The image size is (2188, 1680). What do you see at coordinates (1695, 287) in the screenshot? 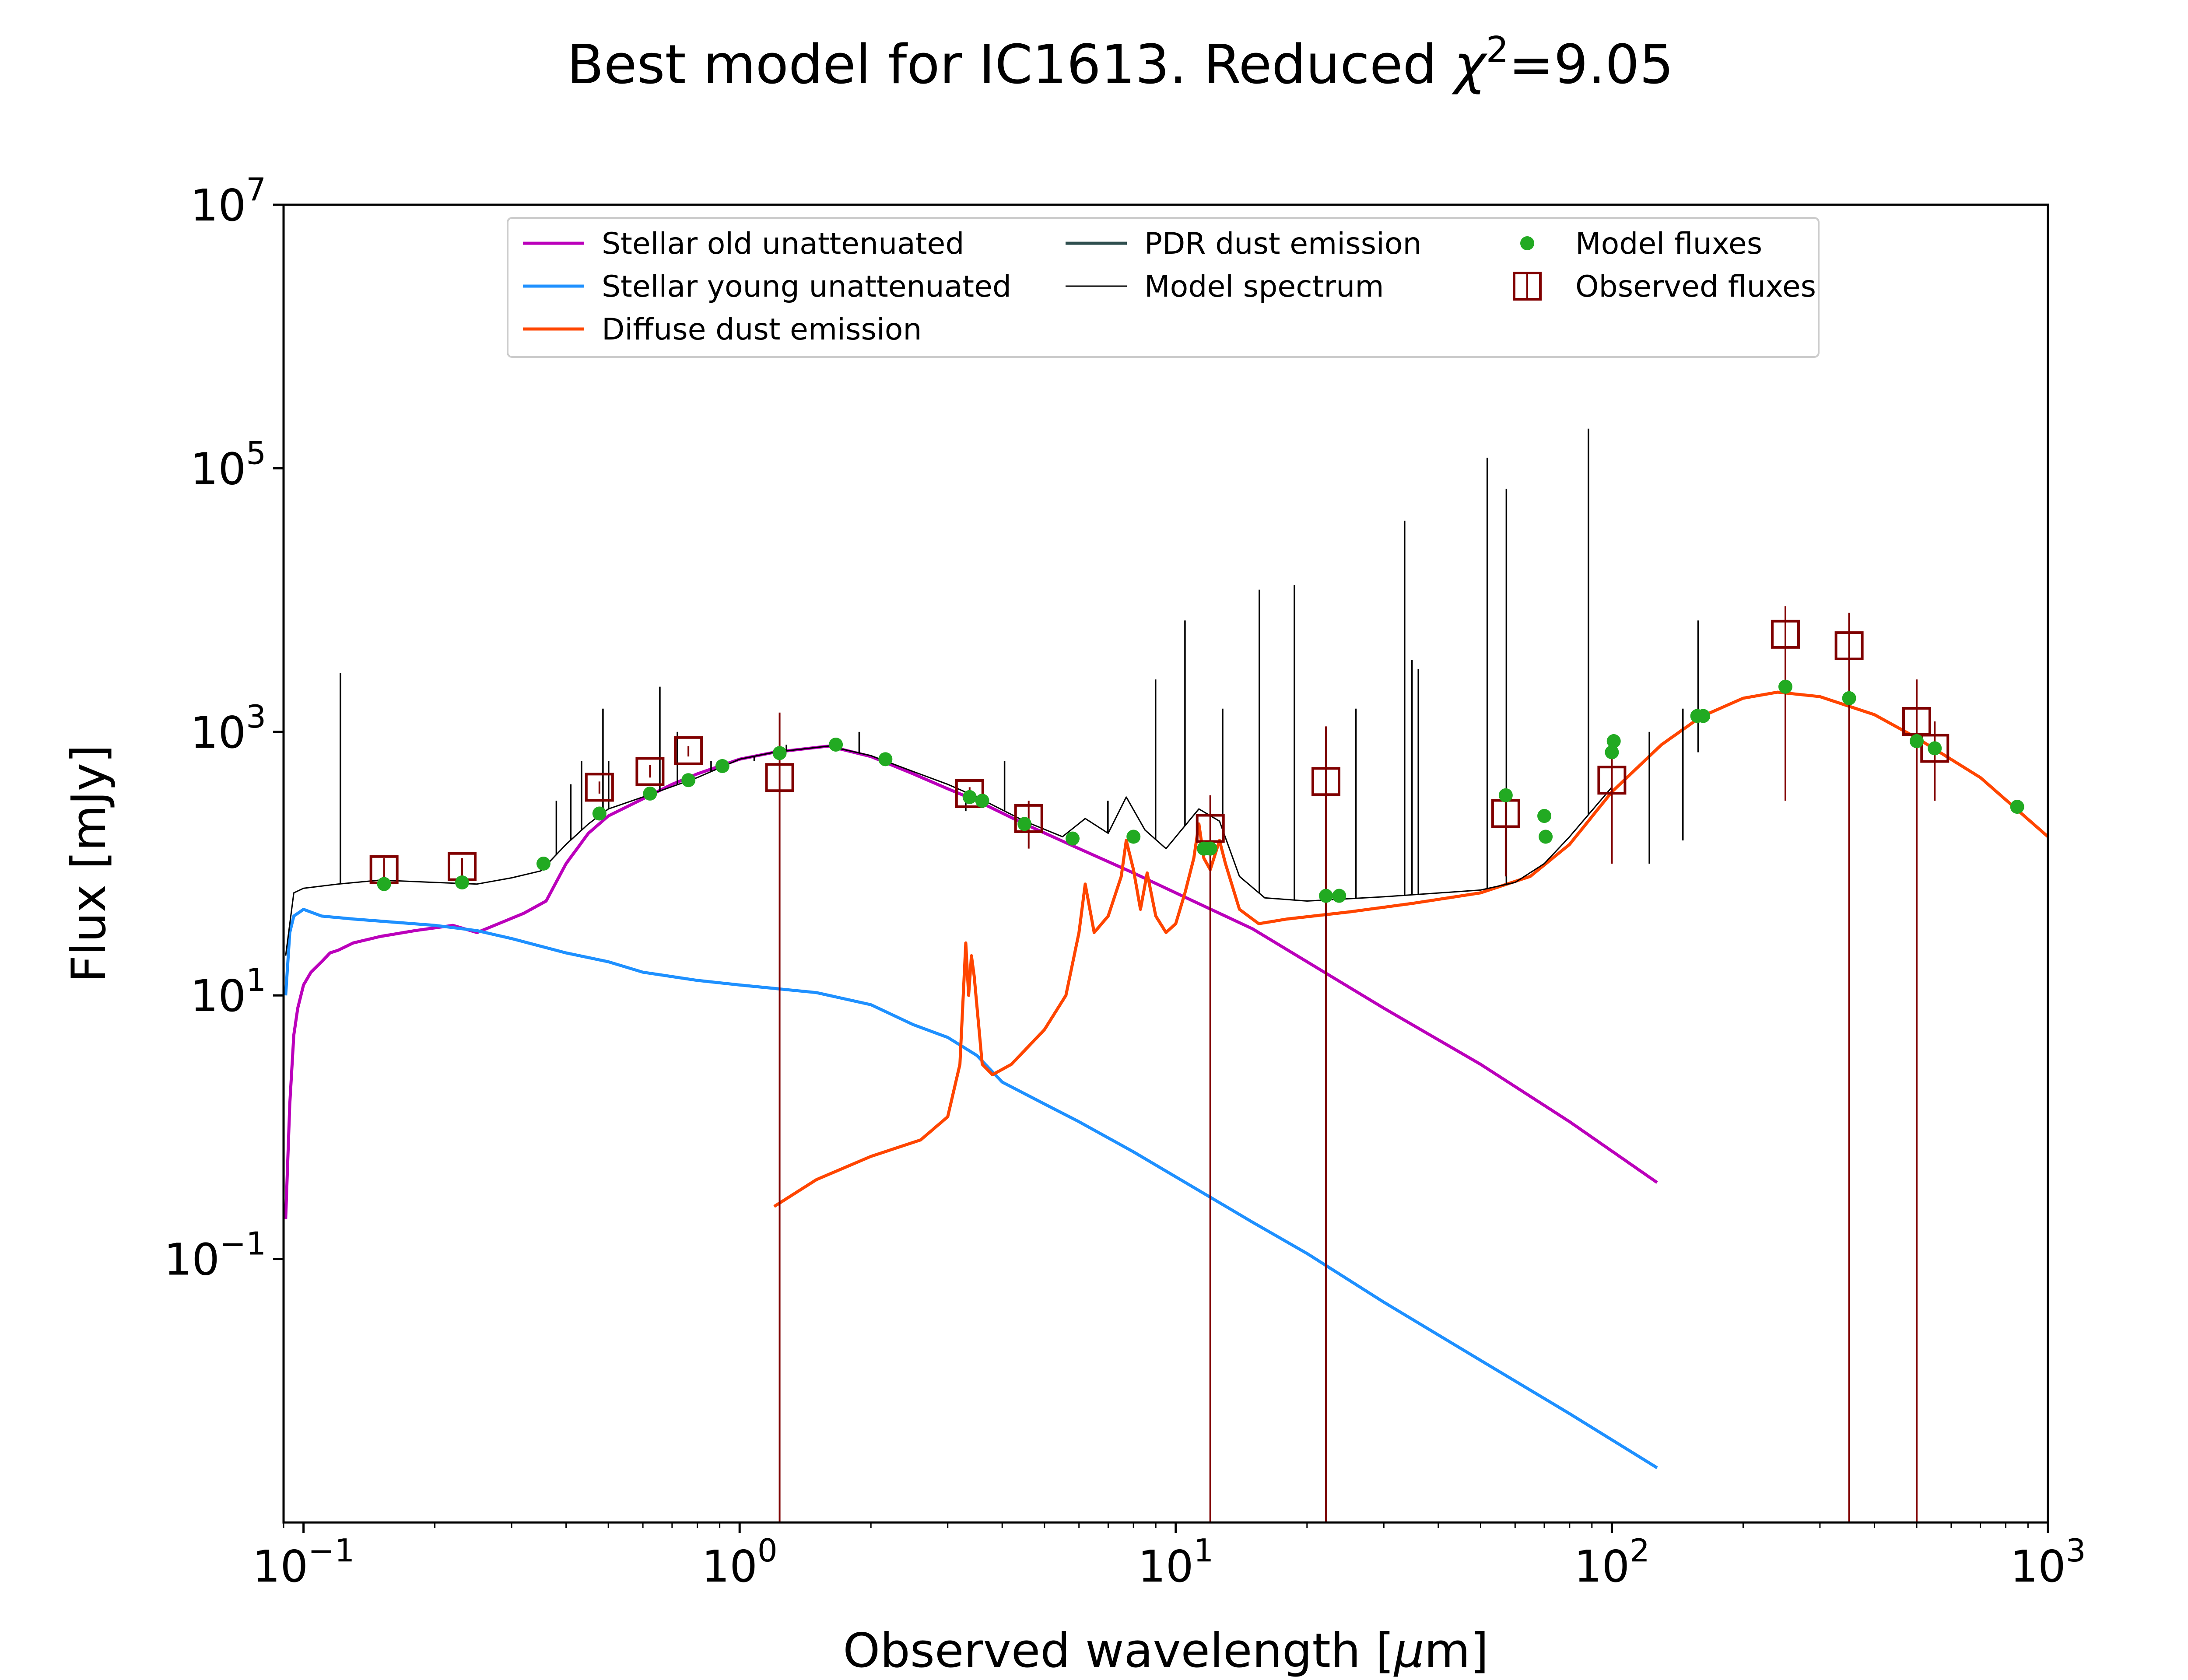
I see `legend-label: Observed fluxes` at bounding box center [1695, 287].